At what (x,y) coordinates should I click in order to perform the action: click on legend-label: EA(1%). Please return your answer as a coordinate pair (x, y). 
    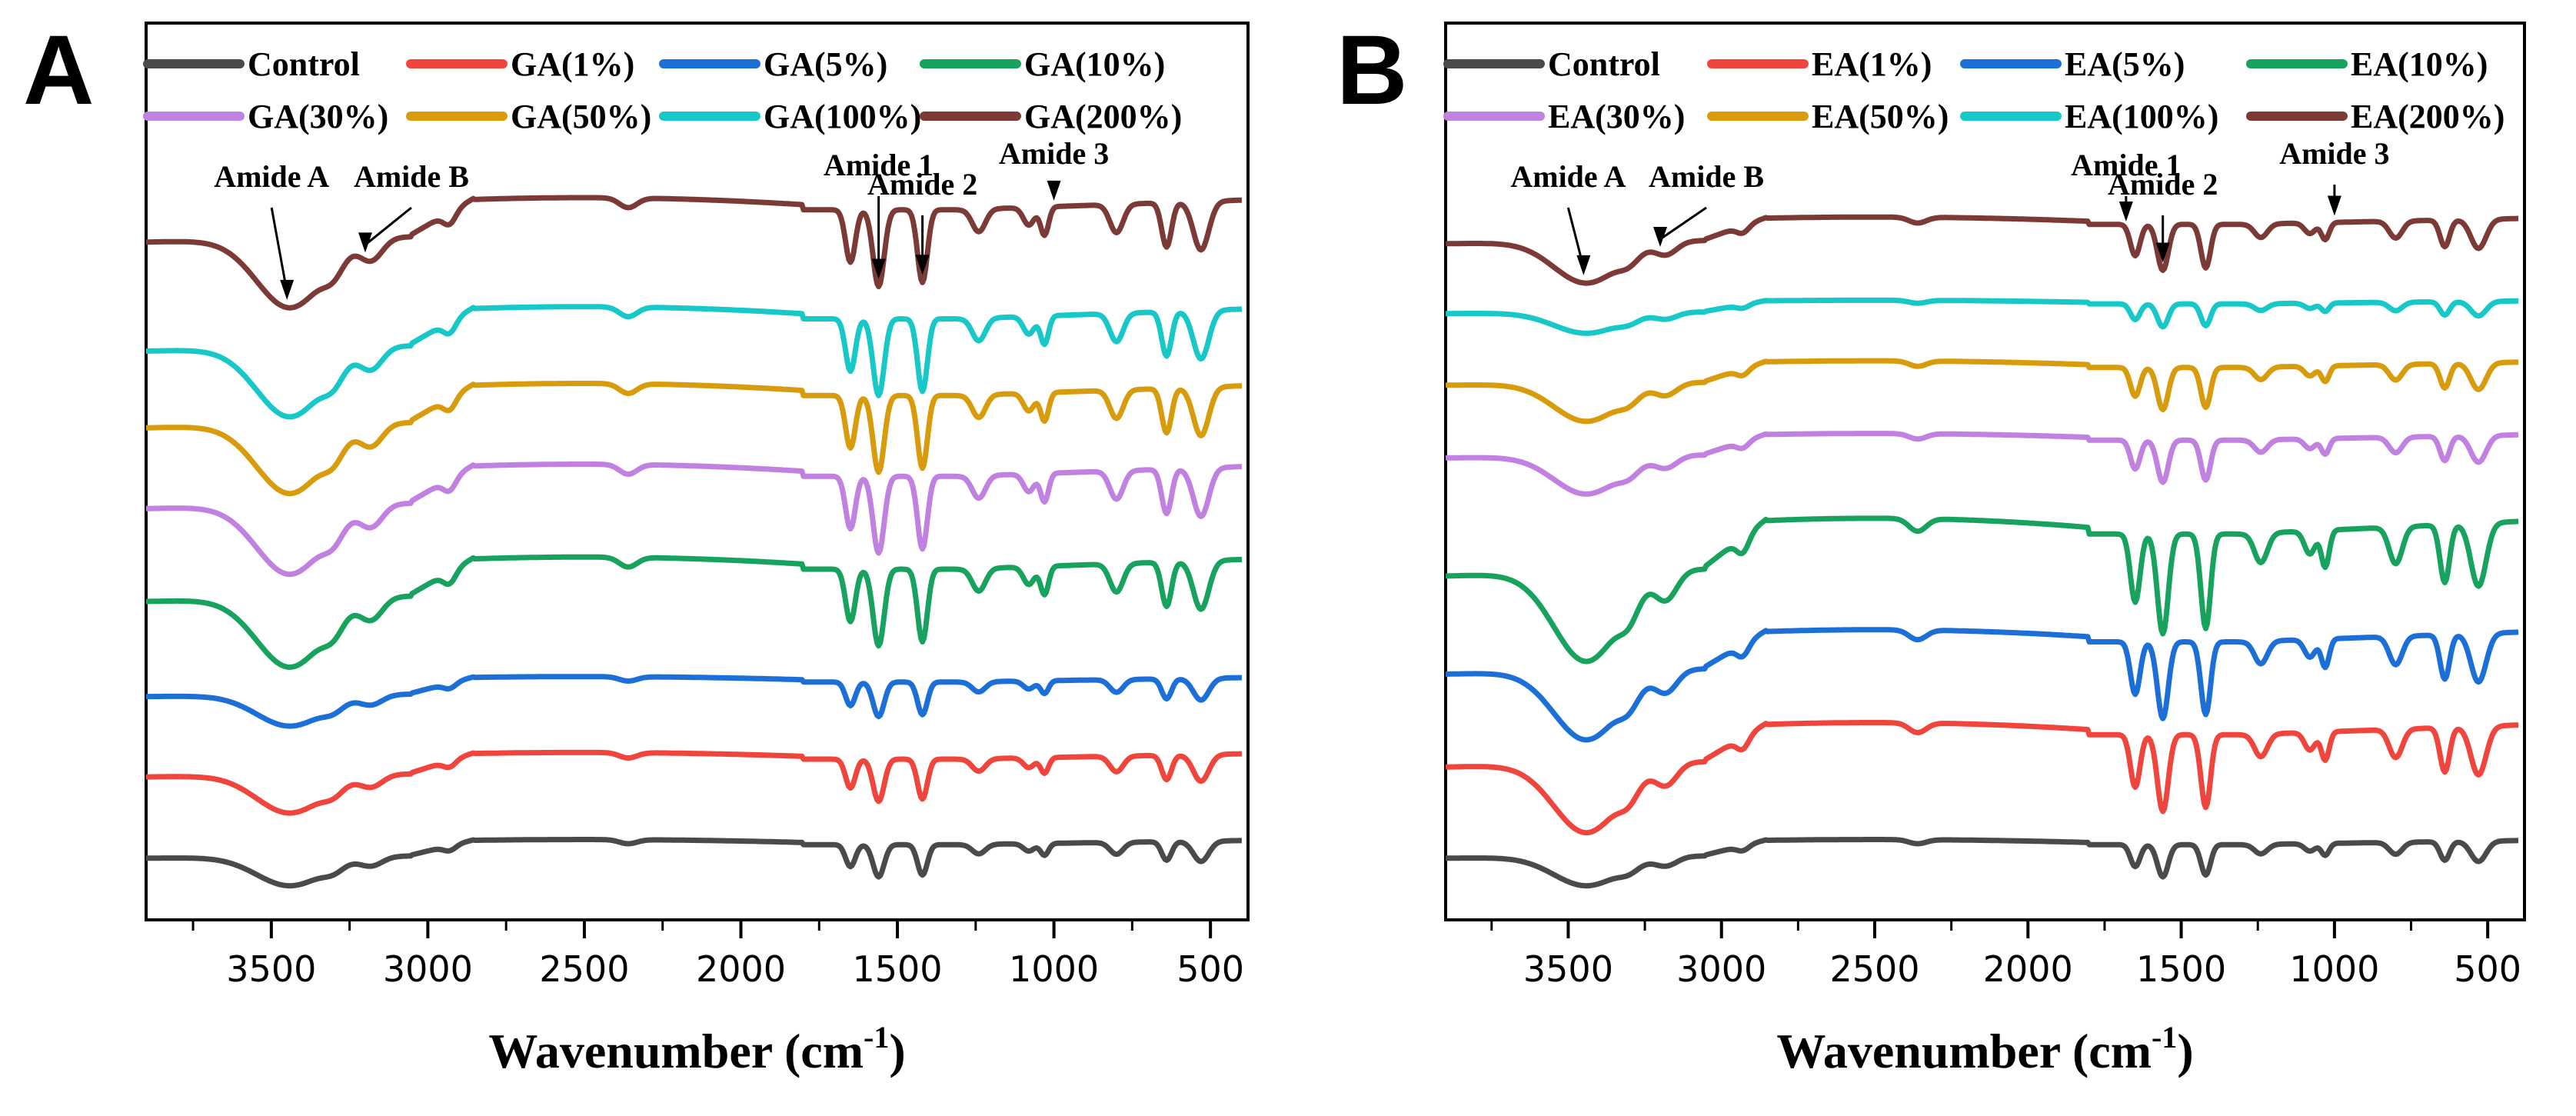
    Looking at the image, I should click on (1872, 64).